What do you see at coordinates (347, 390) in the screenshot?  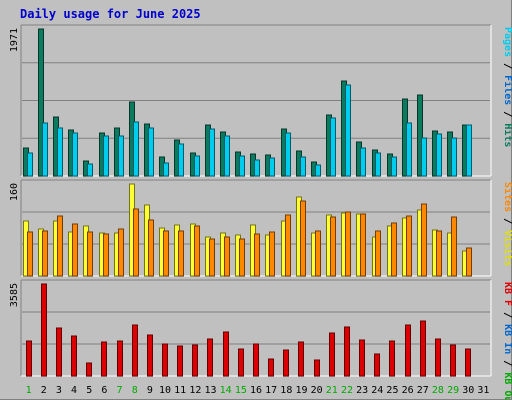 I see `x-tick-label-day-22: 22` at bounding box center [347, 390].